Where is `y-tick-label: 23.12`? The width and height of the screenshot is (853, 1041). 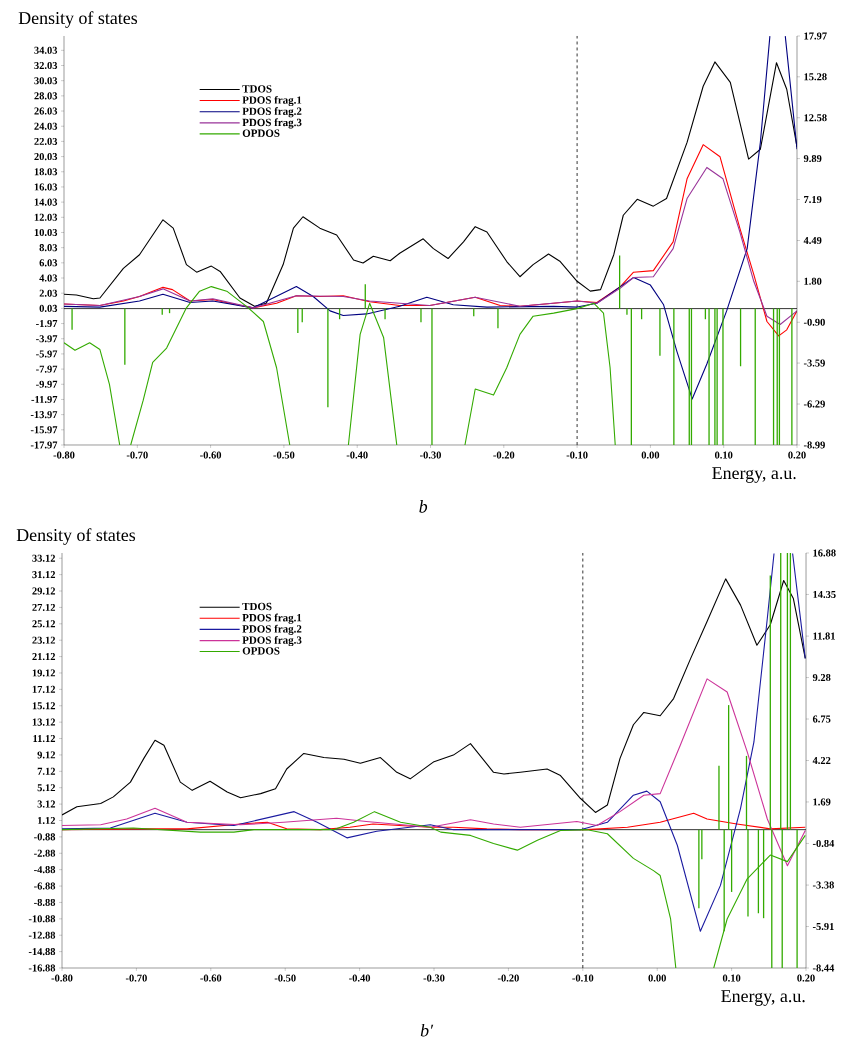
y-tick-label: 23.12 is located at coordinates (44, 640).